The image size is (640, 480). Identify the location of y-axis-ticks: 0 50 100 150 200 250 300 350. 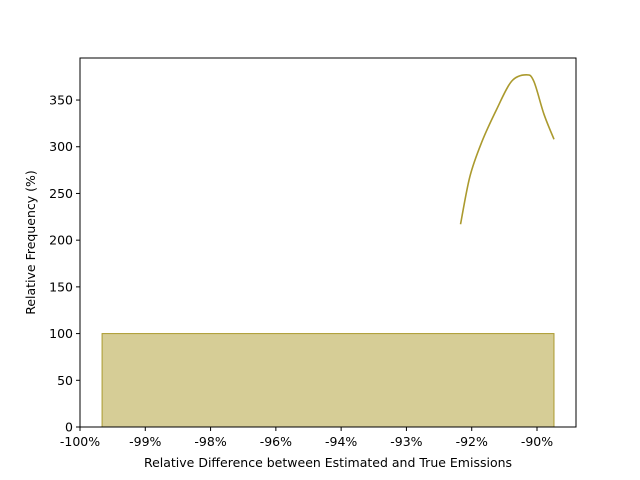
(64, 264).